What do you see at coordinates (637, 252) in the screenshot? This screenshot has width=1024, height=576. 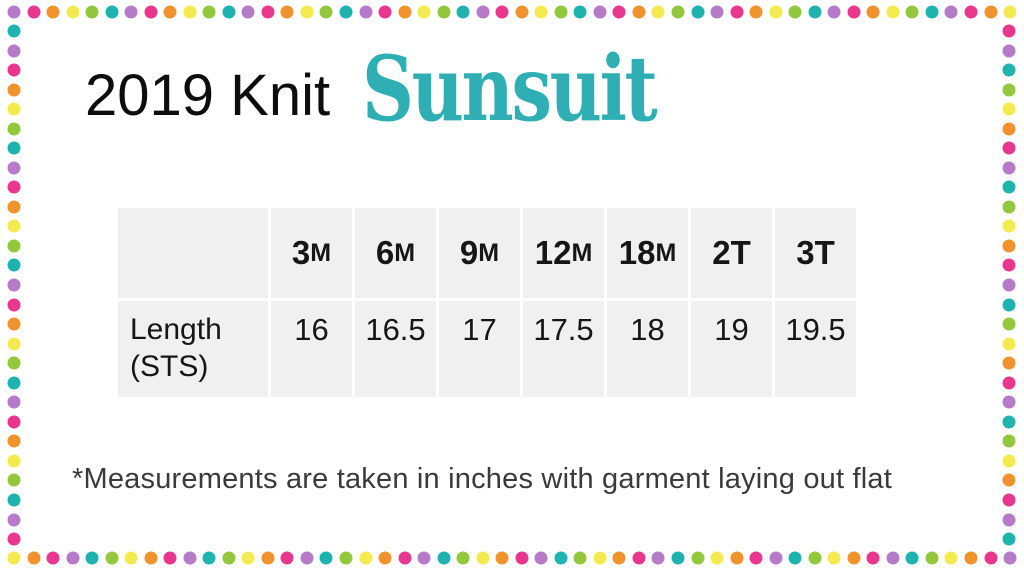 I see `column-header-main: 18` at bounding box center [637, 252].